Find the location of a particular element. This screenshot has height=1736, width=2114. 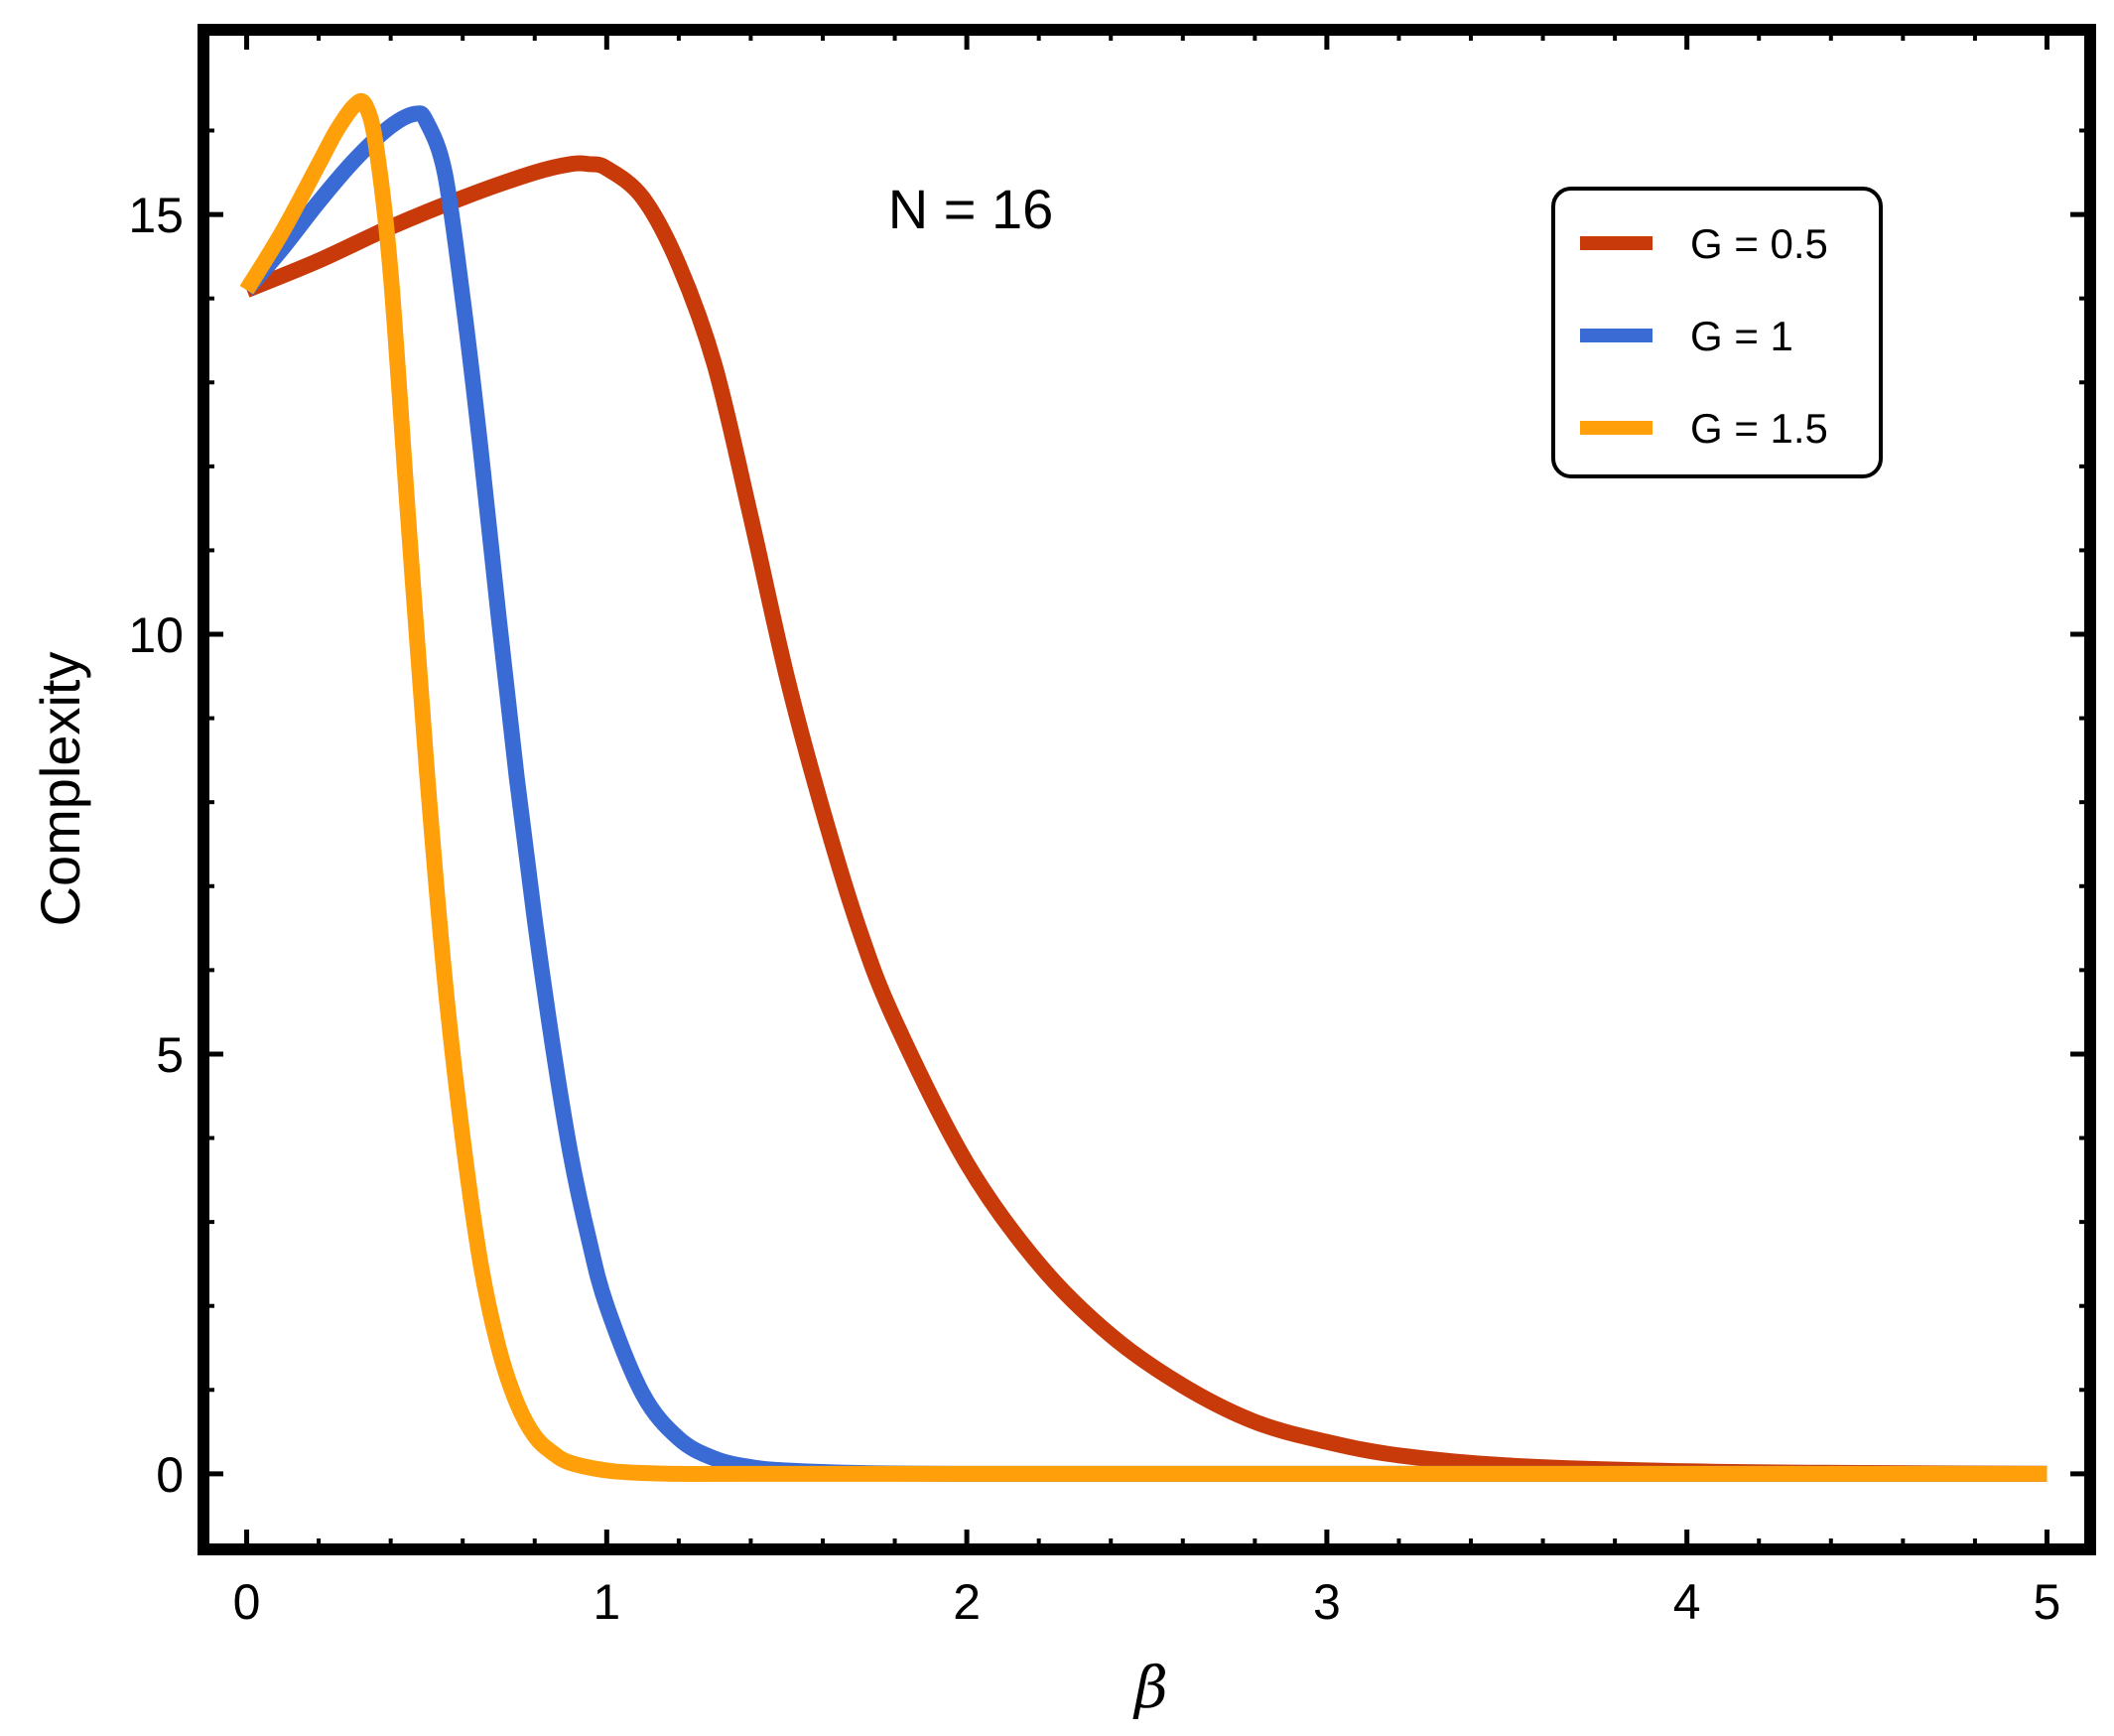

legend-entries: G = 0.5 G = 1 G = 1.5 is located at coordinates (1704, 336).